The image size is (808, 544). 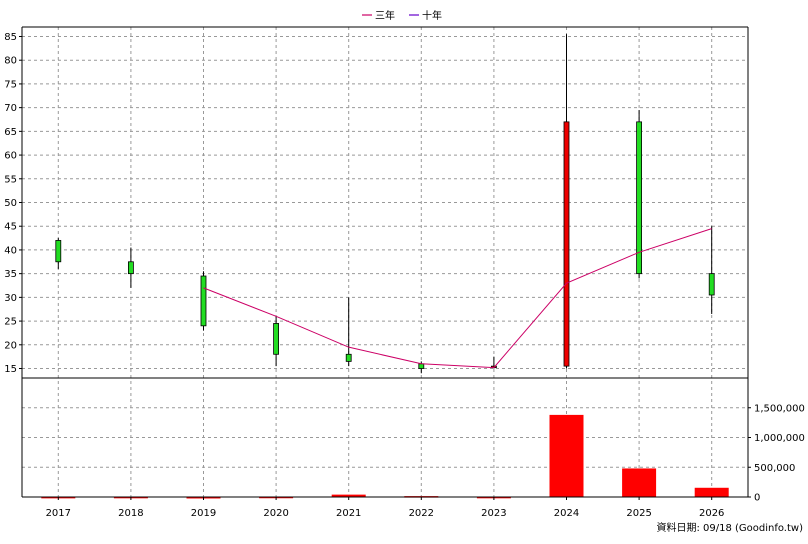 I want to click on x-tick-label: 2022, so click(x=421, y=513).